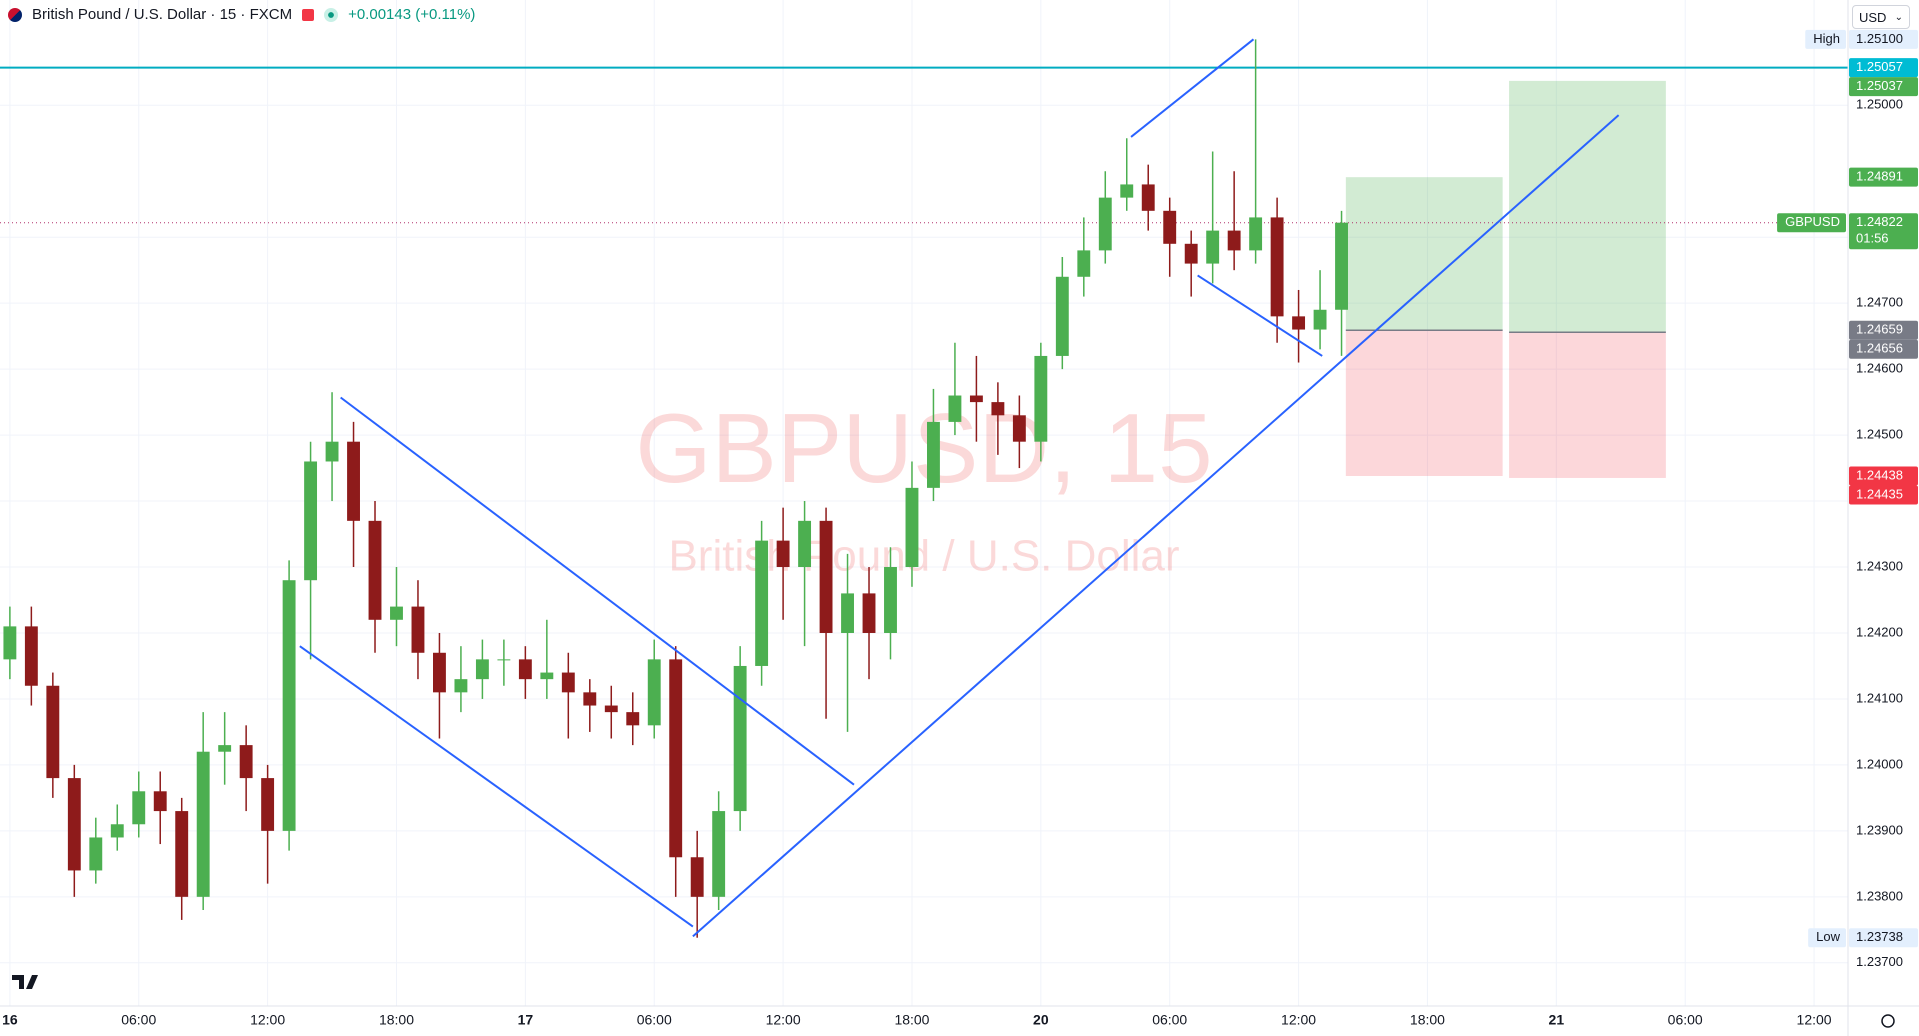 The height and width of the screenshot is (1036, 1919). Describe the element at coordinates (1888, 1021) in the screenshot. I see `settings-icon` at that location.